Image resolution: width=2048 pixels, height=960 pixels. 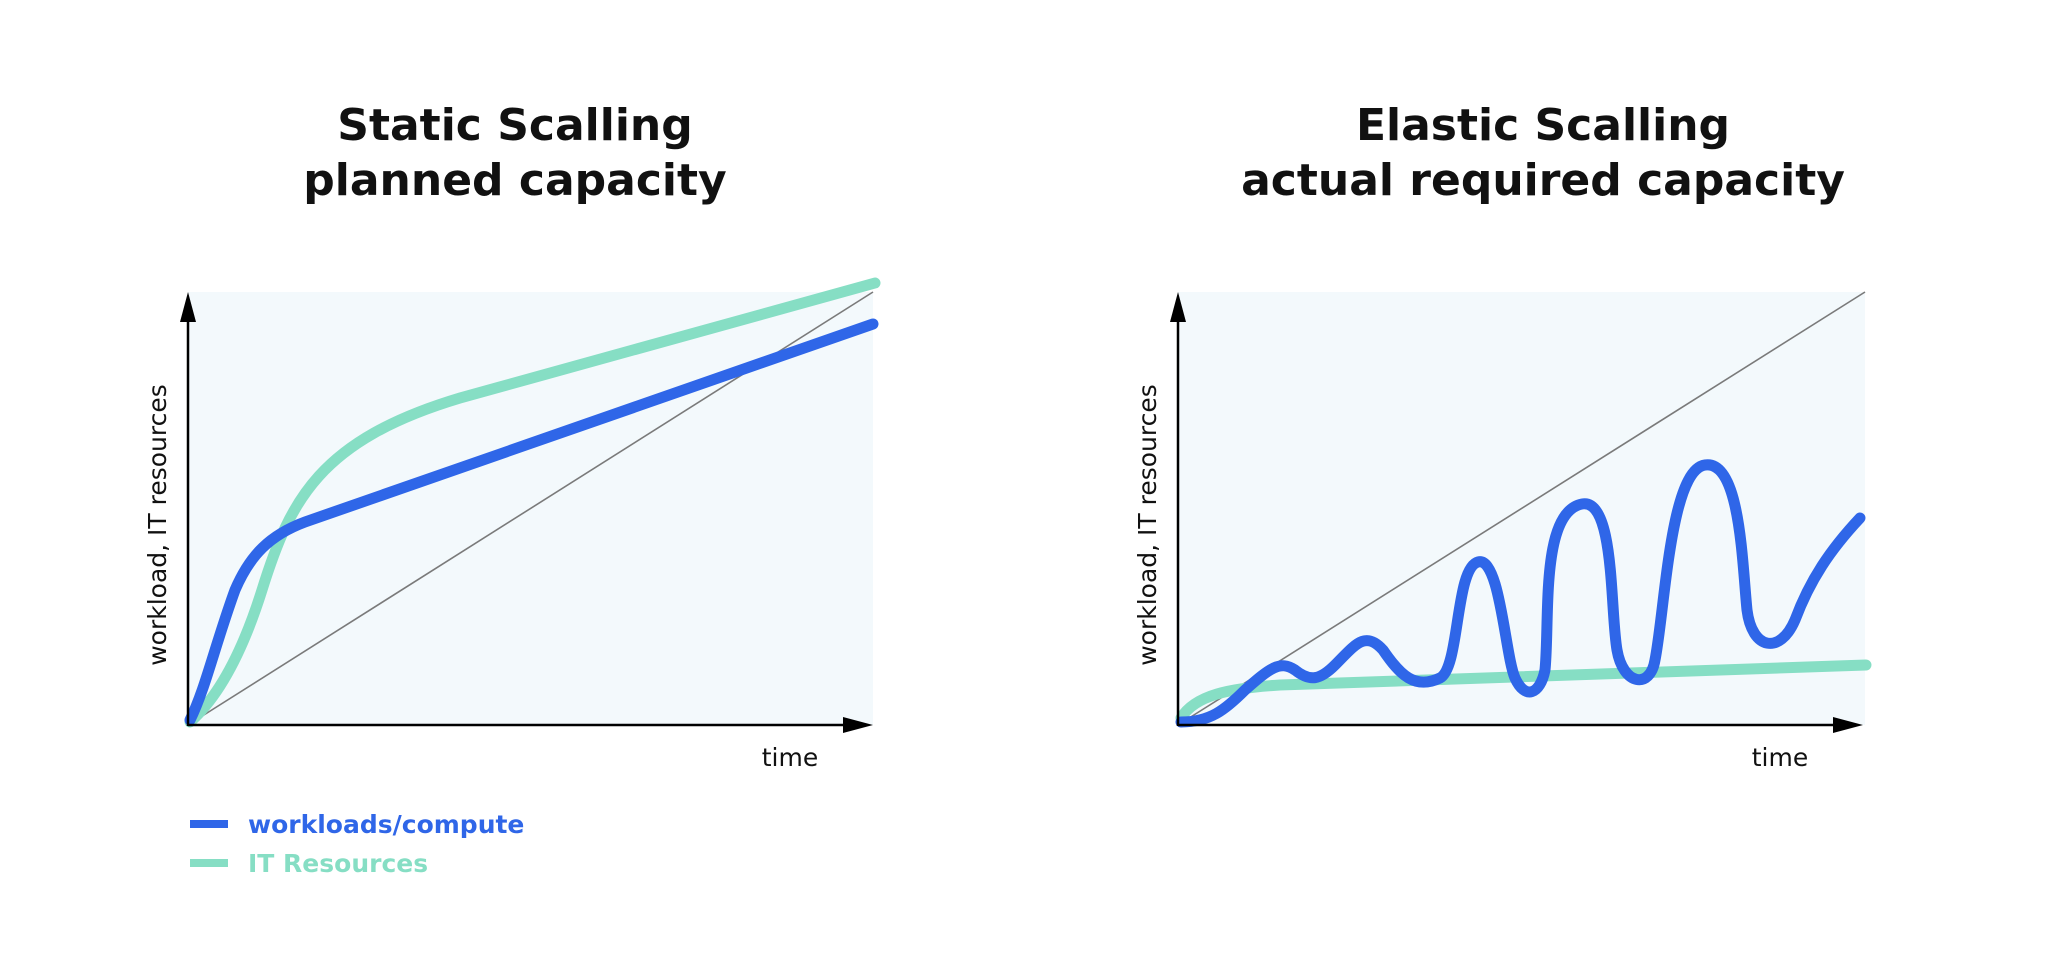 What do you see at coordinates (1543, 125) in the screenshot?
I see `elastic-title-line1: Elastic Scalling` at bounding box center [1543, 125].